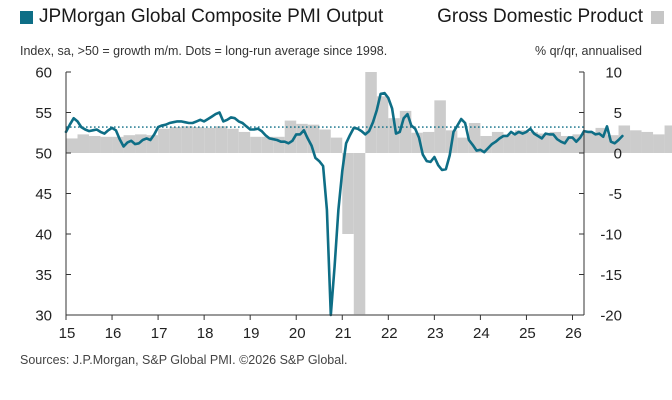 Image resolution: width=672 pixels, height=400 pixels. Describe the element at coordinates (573, 333) in the screenshot. I see `x-axis-tick-label: 26` at that location.